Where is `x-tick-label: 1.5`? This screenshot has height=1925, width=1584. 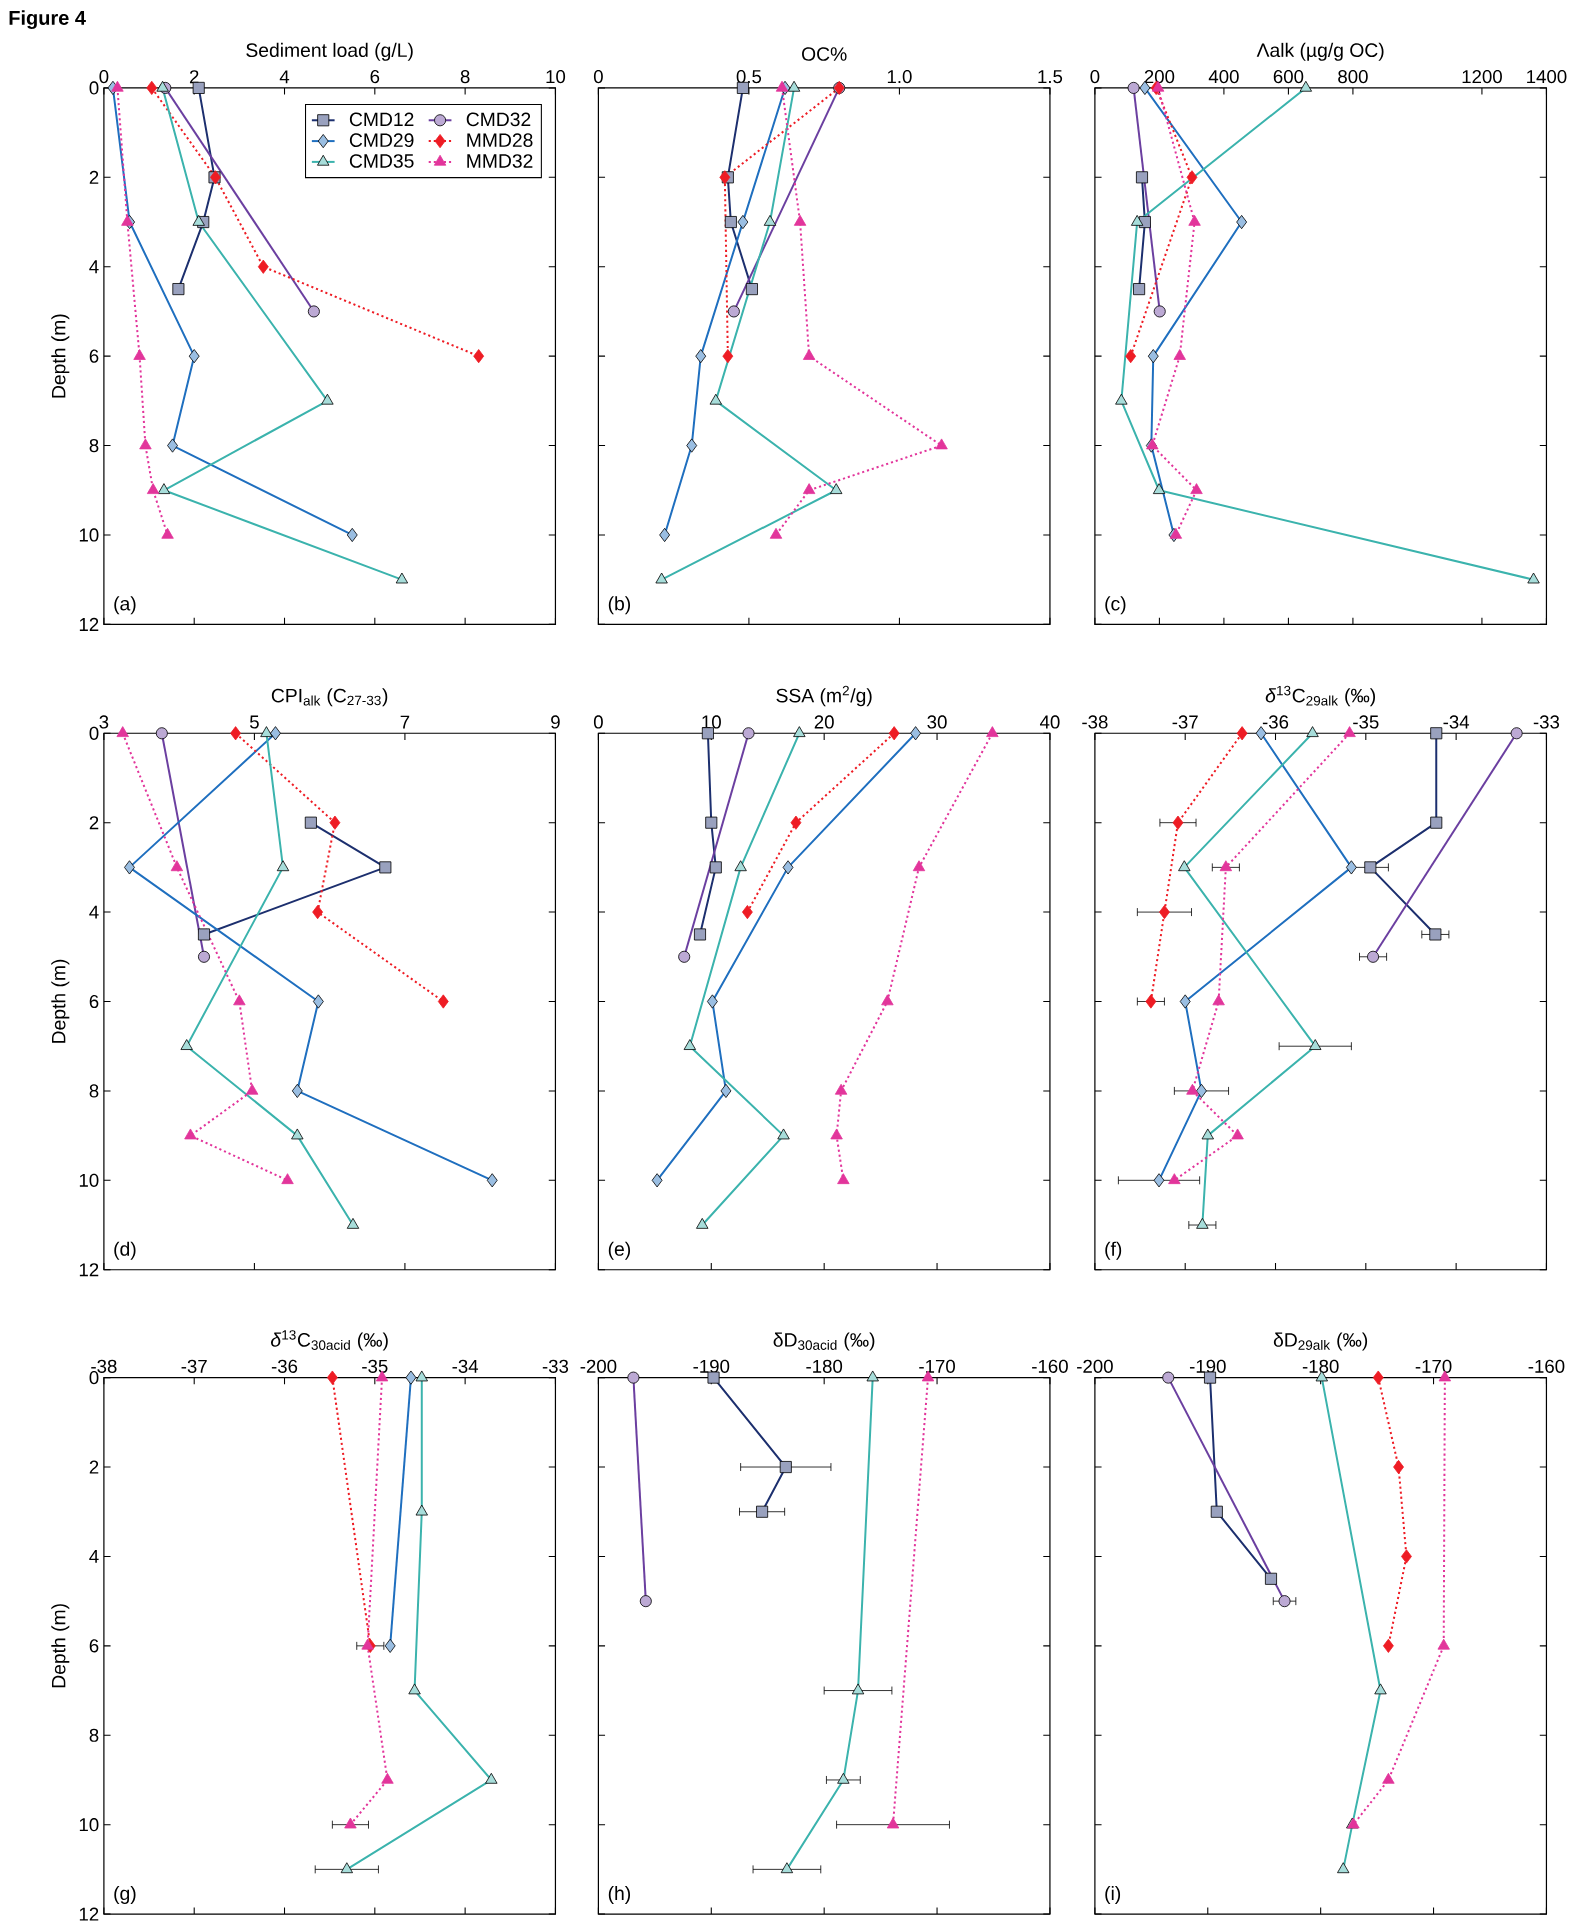
x-tick-label: 1.5 is located at coordinates (1050, 77).